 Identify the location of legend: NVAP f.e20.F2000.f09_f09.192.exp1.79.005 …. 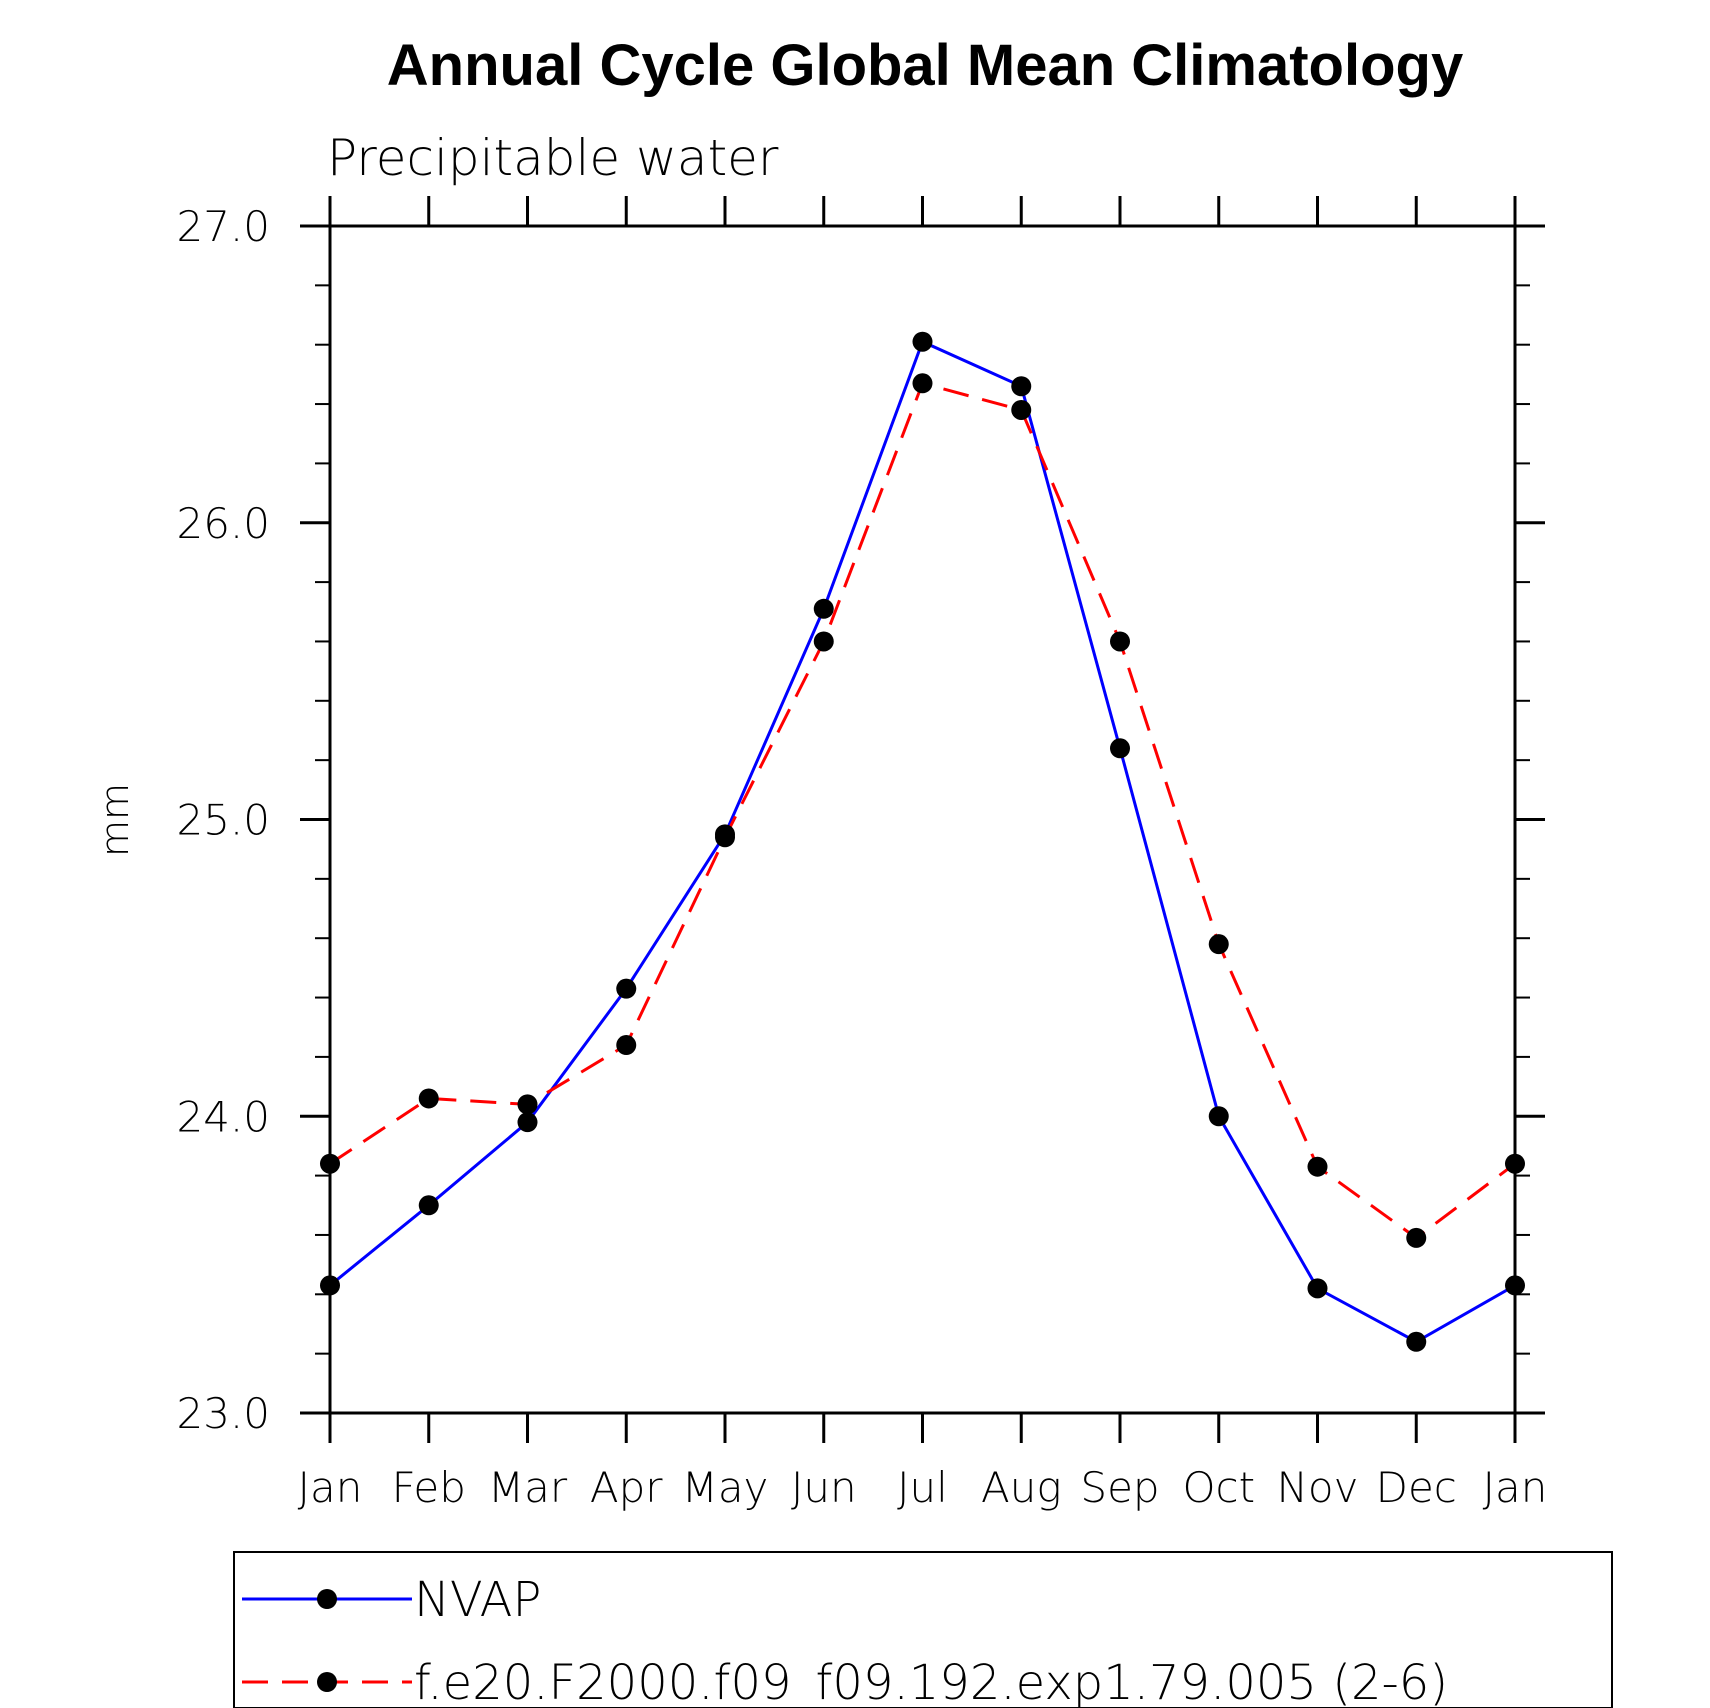
(845, 1640).